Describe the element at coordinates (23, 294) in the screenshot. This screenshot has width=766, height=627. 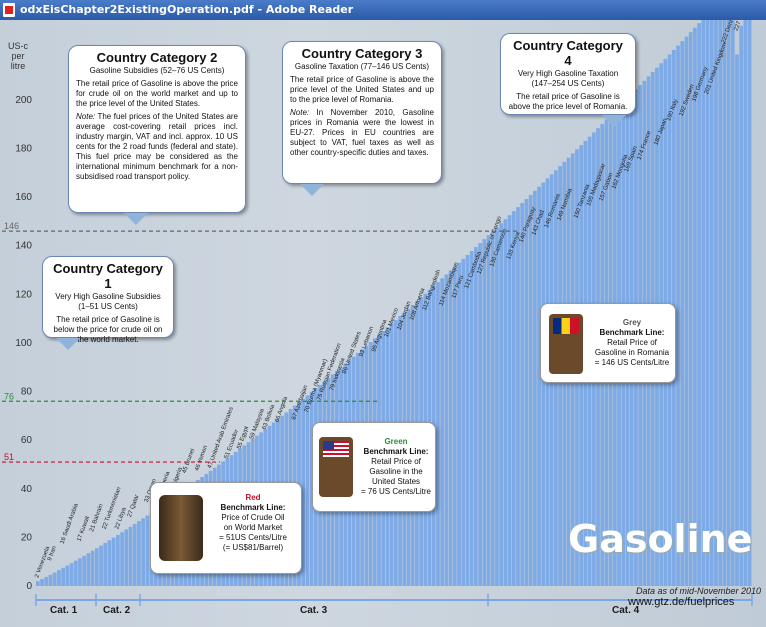
I see `y-tick-label: 120` at that location.